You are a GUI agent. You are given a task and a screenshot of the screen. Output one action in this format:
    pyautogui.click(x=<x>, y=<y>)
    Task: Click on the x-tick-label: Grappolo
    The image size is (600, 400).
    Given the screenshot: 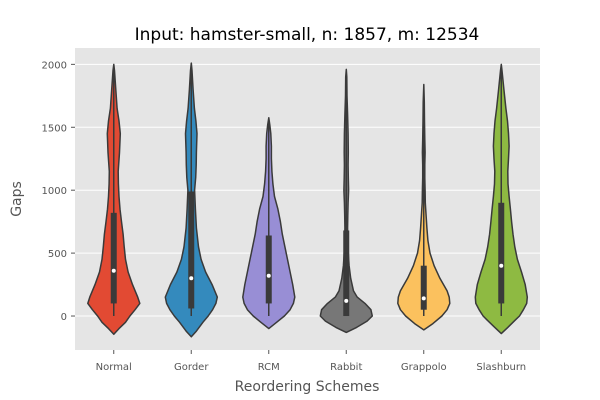 What is the action you would take?
    pyautogui.click(x=424, y=367)
    